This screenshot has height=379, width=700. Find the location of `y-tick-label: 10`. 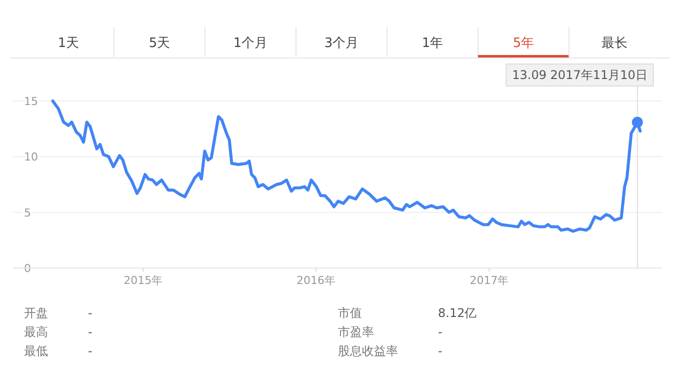

y-tick-label: 10 is located at coordinates (31, 157).